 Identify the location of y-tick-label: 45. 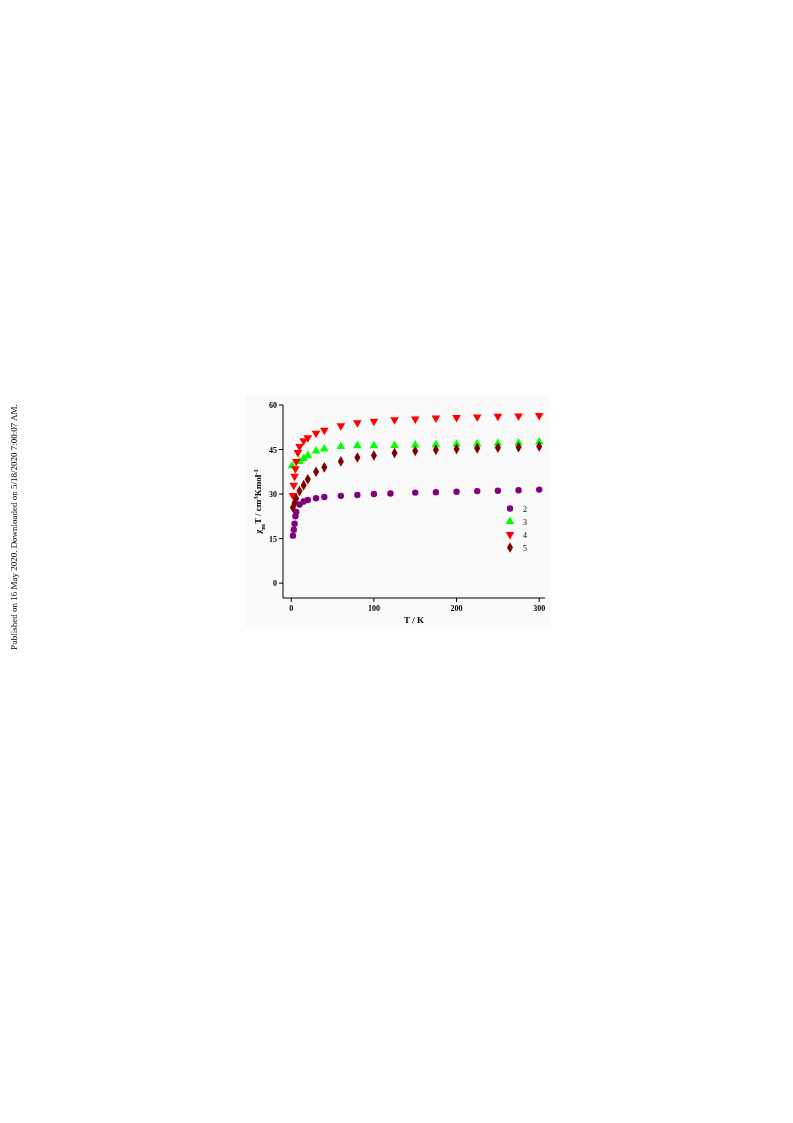
(273, 450).